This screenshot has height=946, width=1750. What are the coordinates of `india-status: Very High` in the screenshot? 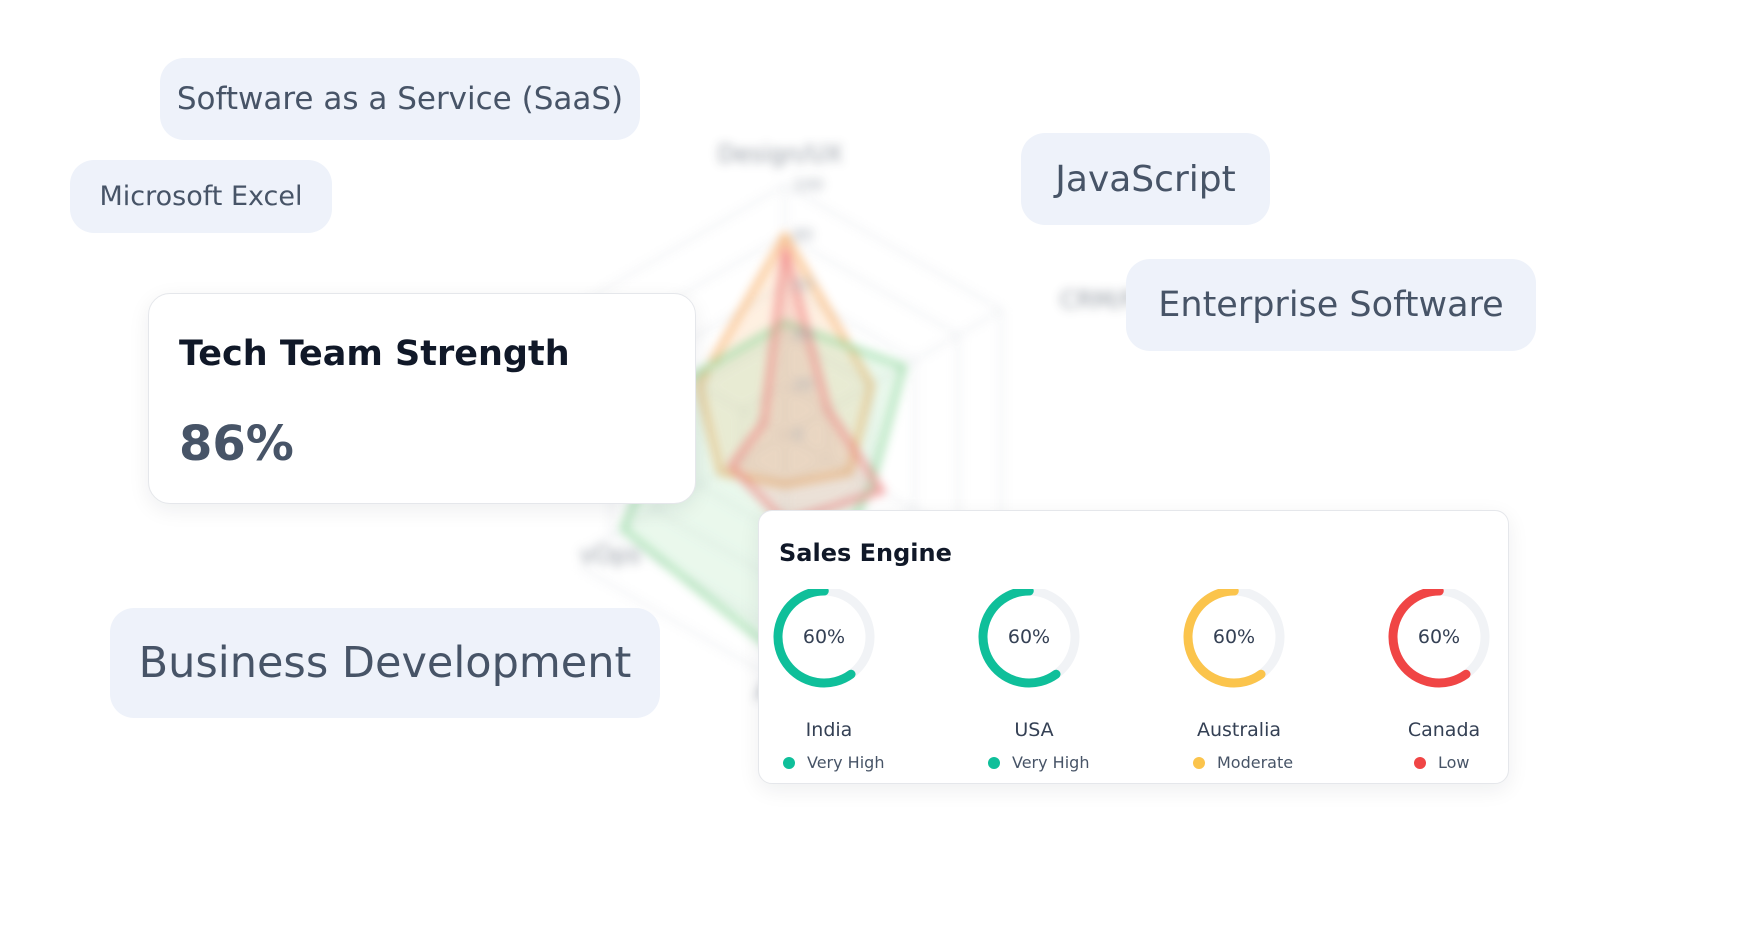 It's located at (833, 762).